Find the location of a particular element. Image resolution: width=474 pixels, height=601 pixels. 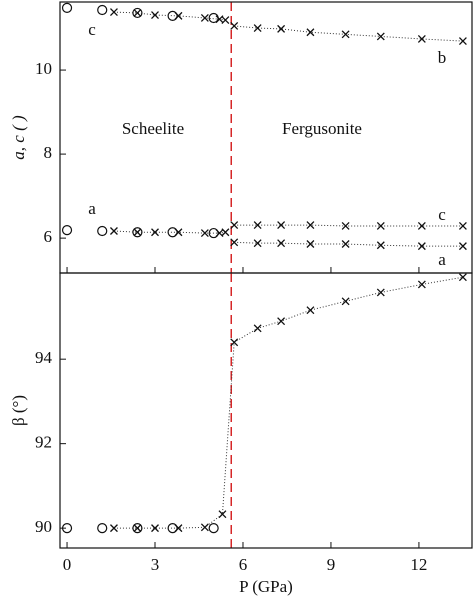

x-axis-label: P (GPa) is located at coordinates (266, 586).